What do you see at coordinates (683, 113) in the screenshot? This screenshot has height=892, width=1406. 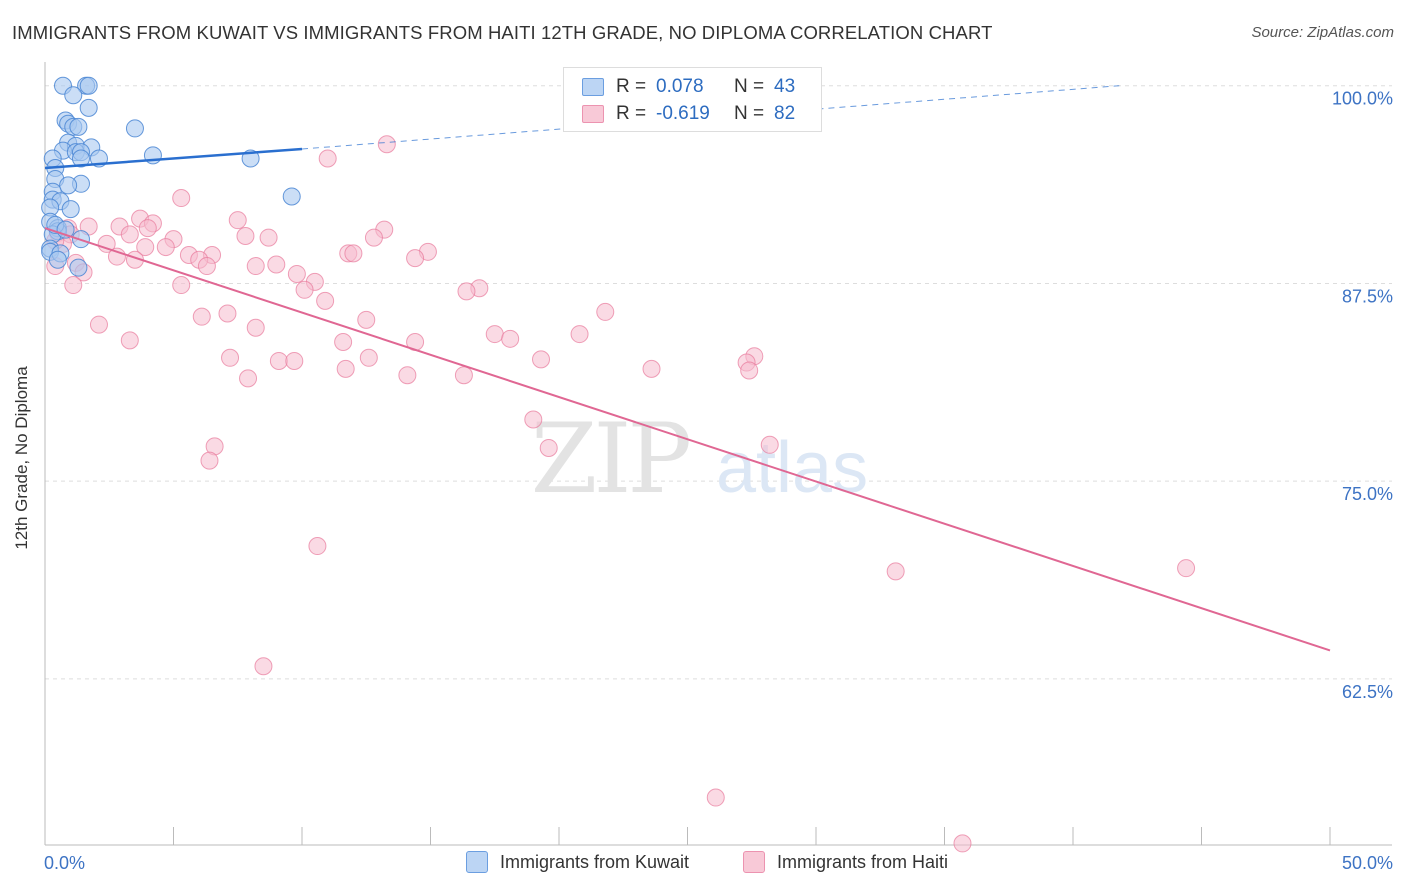 I see `legend-r-value: -0.619` at bounding box center [683, 113].